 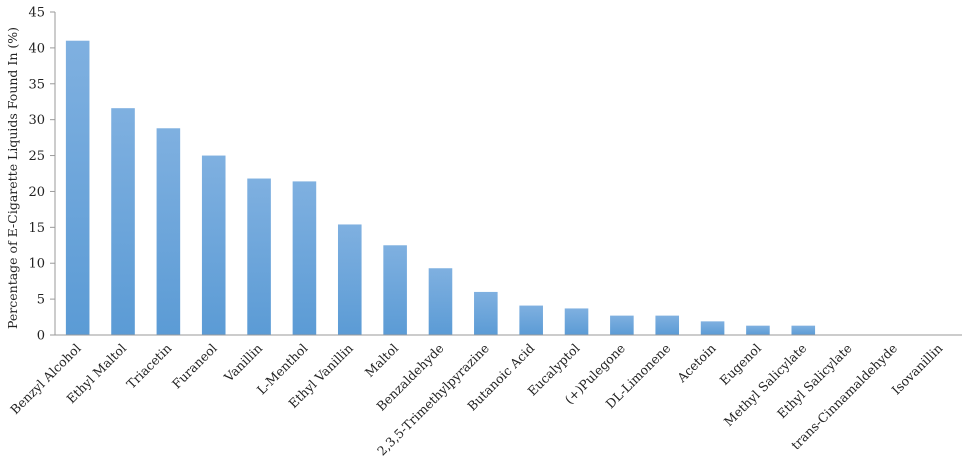 I want to click on y-tick-label: 10, so click(x=36, y=264).